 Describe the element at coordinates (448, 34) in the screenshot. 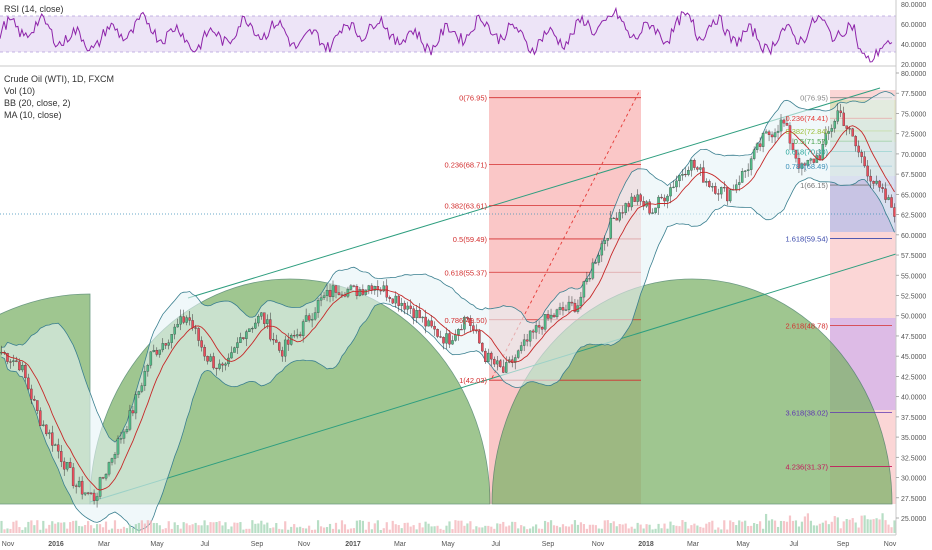

I see `rsi-band` at that location.